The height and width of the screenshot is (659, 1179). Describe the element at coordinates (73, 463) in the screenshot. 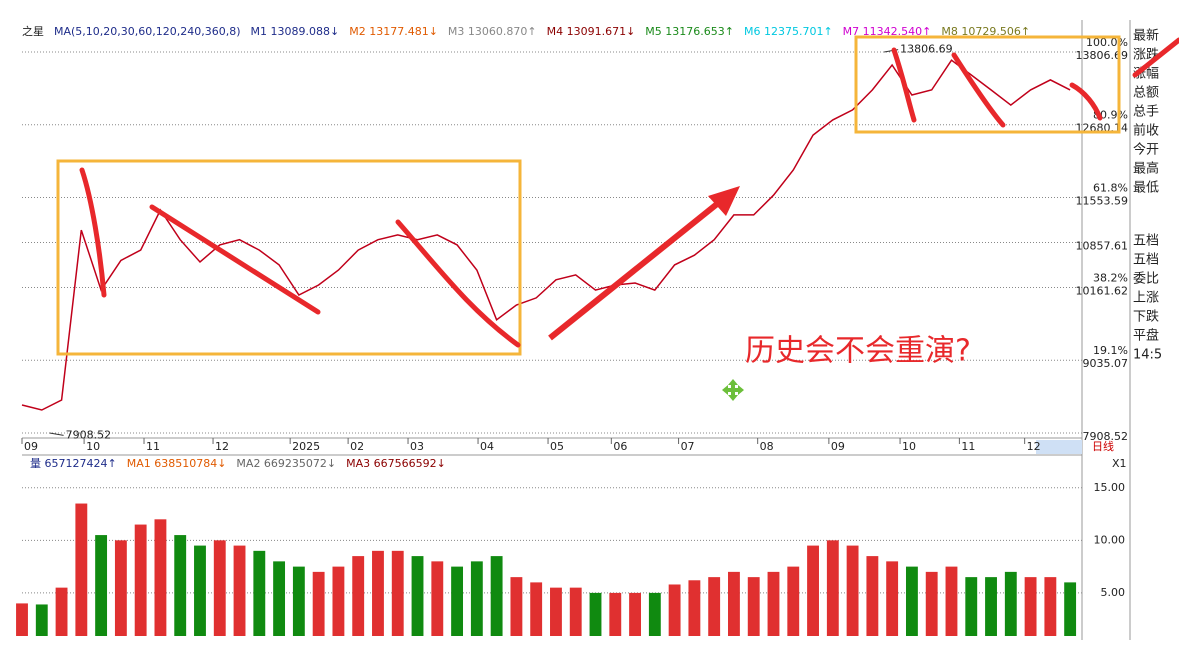

I see `header-item: 量 657127424↑` at that location.